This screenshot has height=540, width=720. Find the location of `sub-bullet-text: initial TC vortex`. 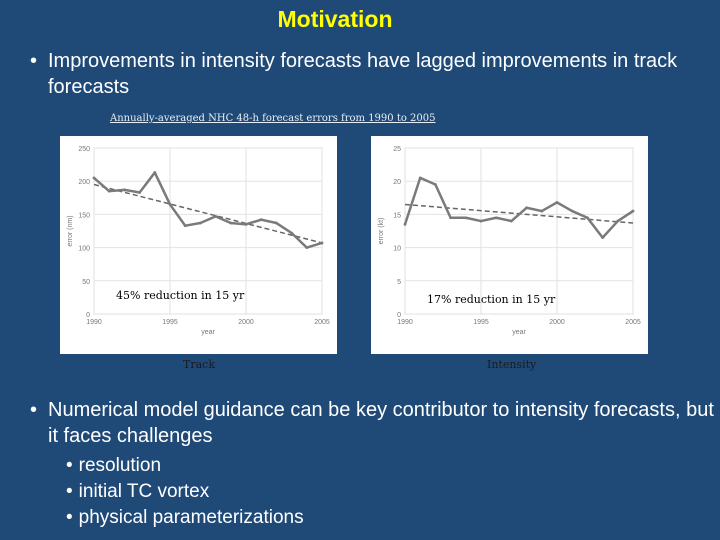

sub-bullet-text: initial TC vortex is located at coordinates (144, 491).